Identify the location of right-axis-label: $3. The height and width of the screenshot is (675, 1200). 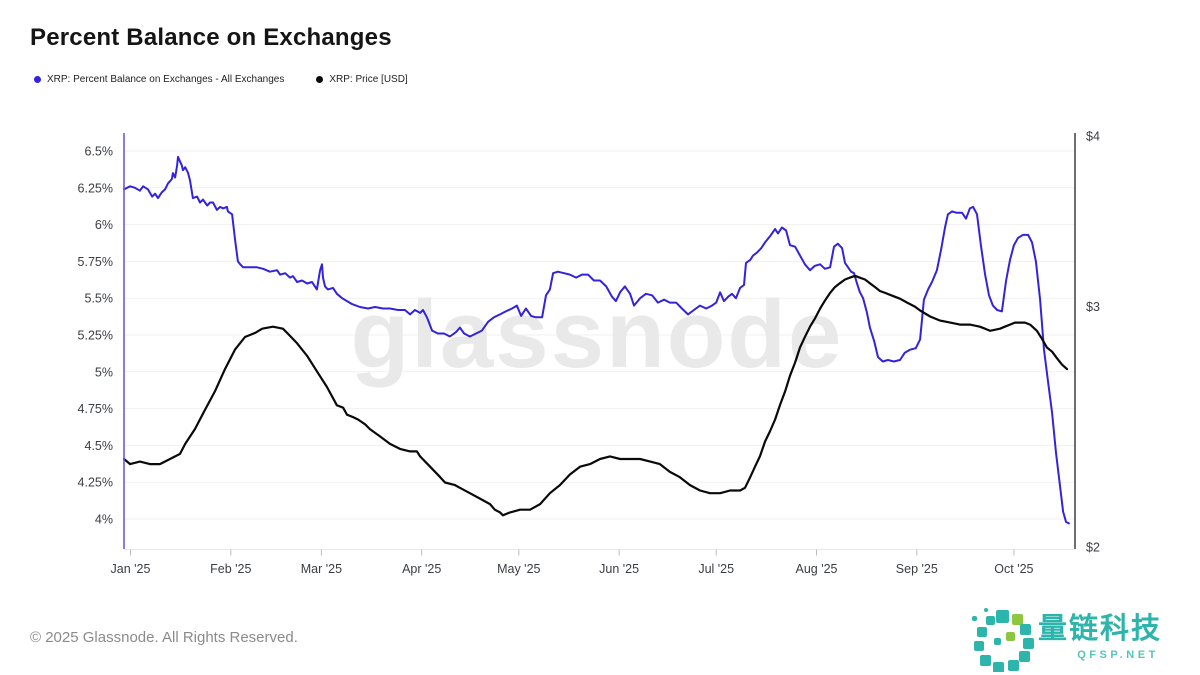
(1093, 307).